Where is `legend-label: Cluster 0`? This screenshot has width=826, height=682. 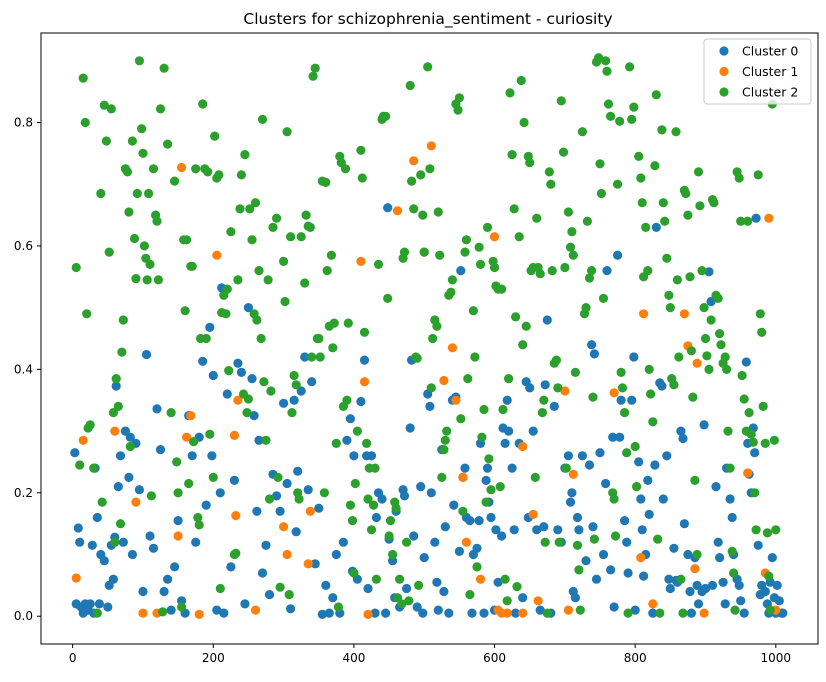 legend-label: Cluster 0 is located at coordinates (770, 51).